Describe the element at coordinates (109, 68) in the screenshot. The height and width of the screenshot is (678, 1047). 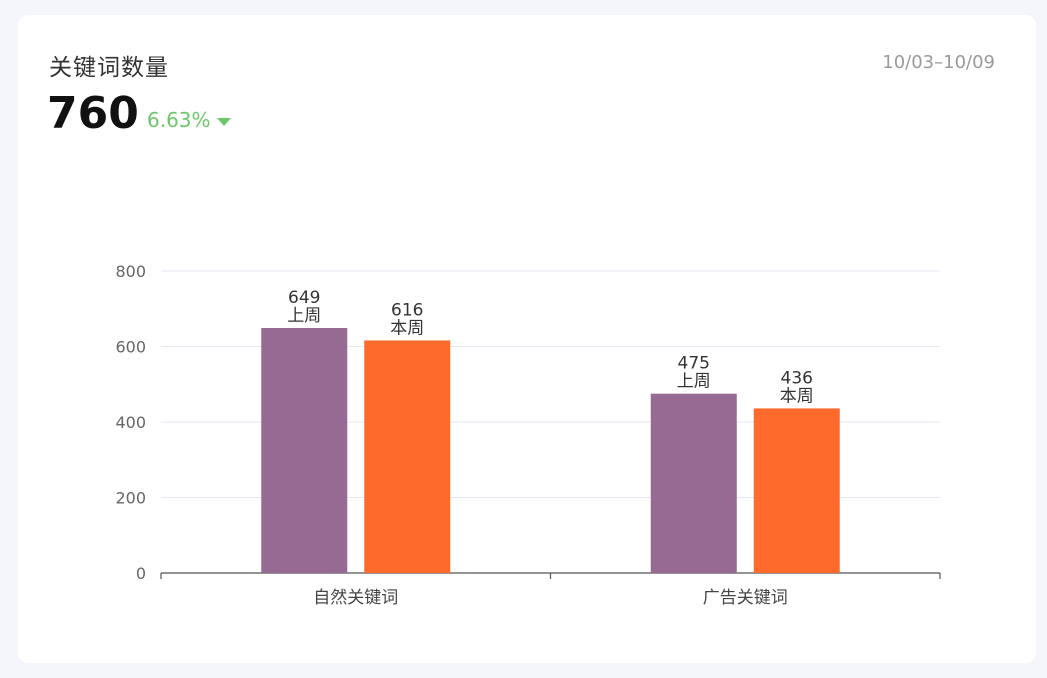
I see `card-title: 关键词数量` at that location.